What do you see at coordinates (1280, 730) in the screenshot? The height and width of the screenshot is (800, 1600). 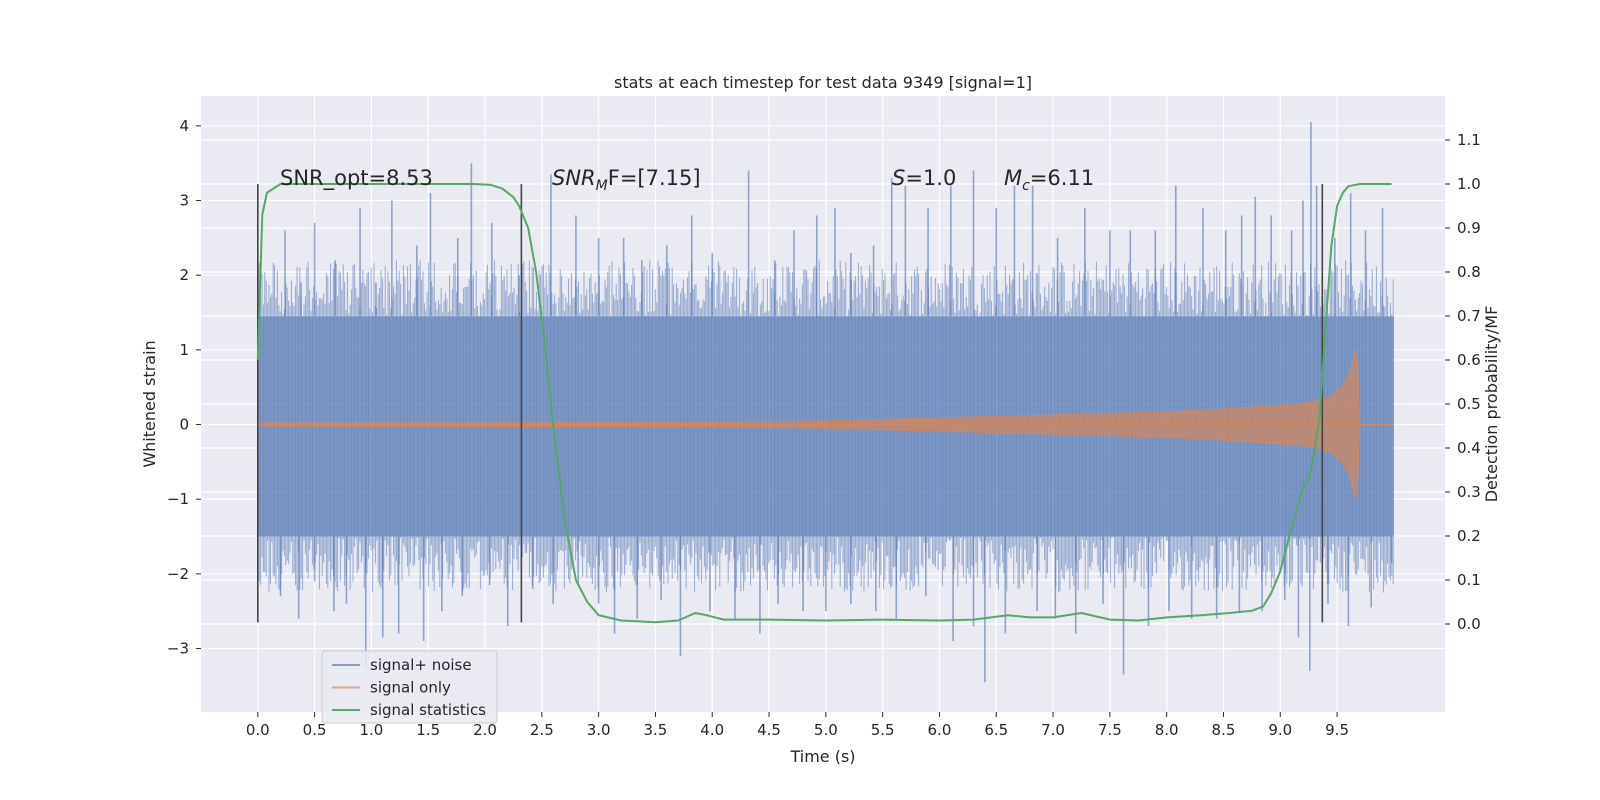 I see `x-tick-label: 9.0` at bounding box center [1280, 730].